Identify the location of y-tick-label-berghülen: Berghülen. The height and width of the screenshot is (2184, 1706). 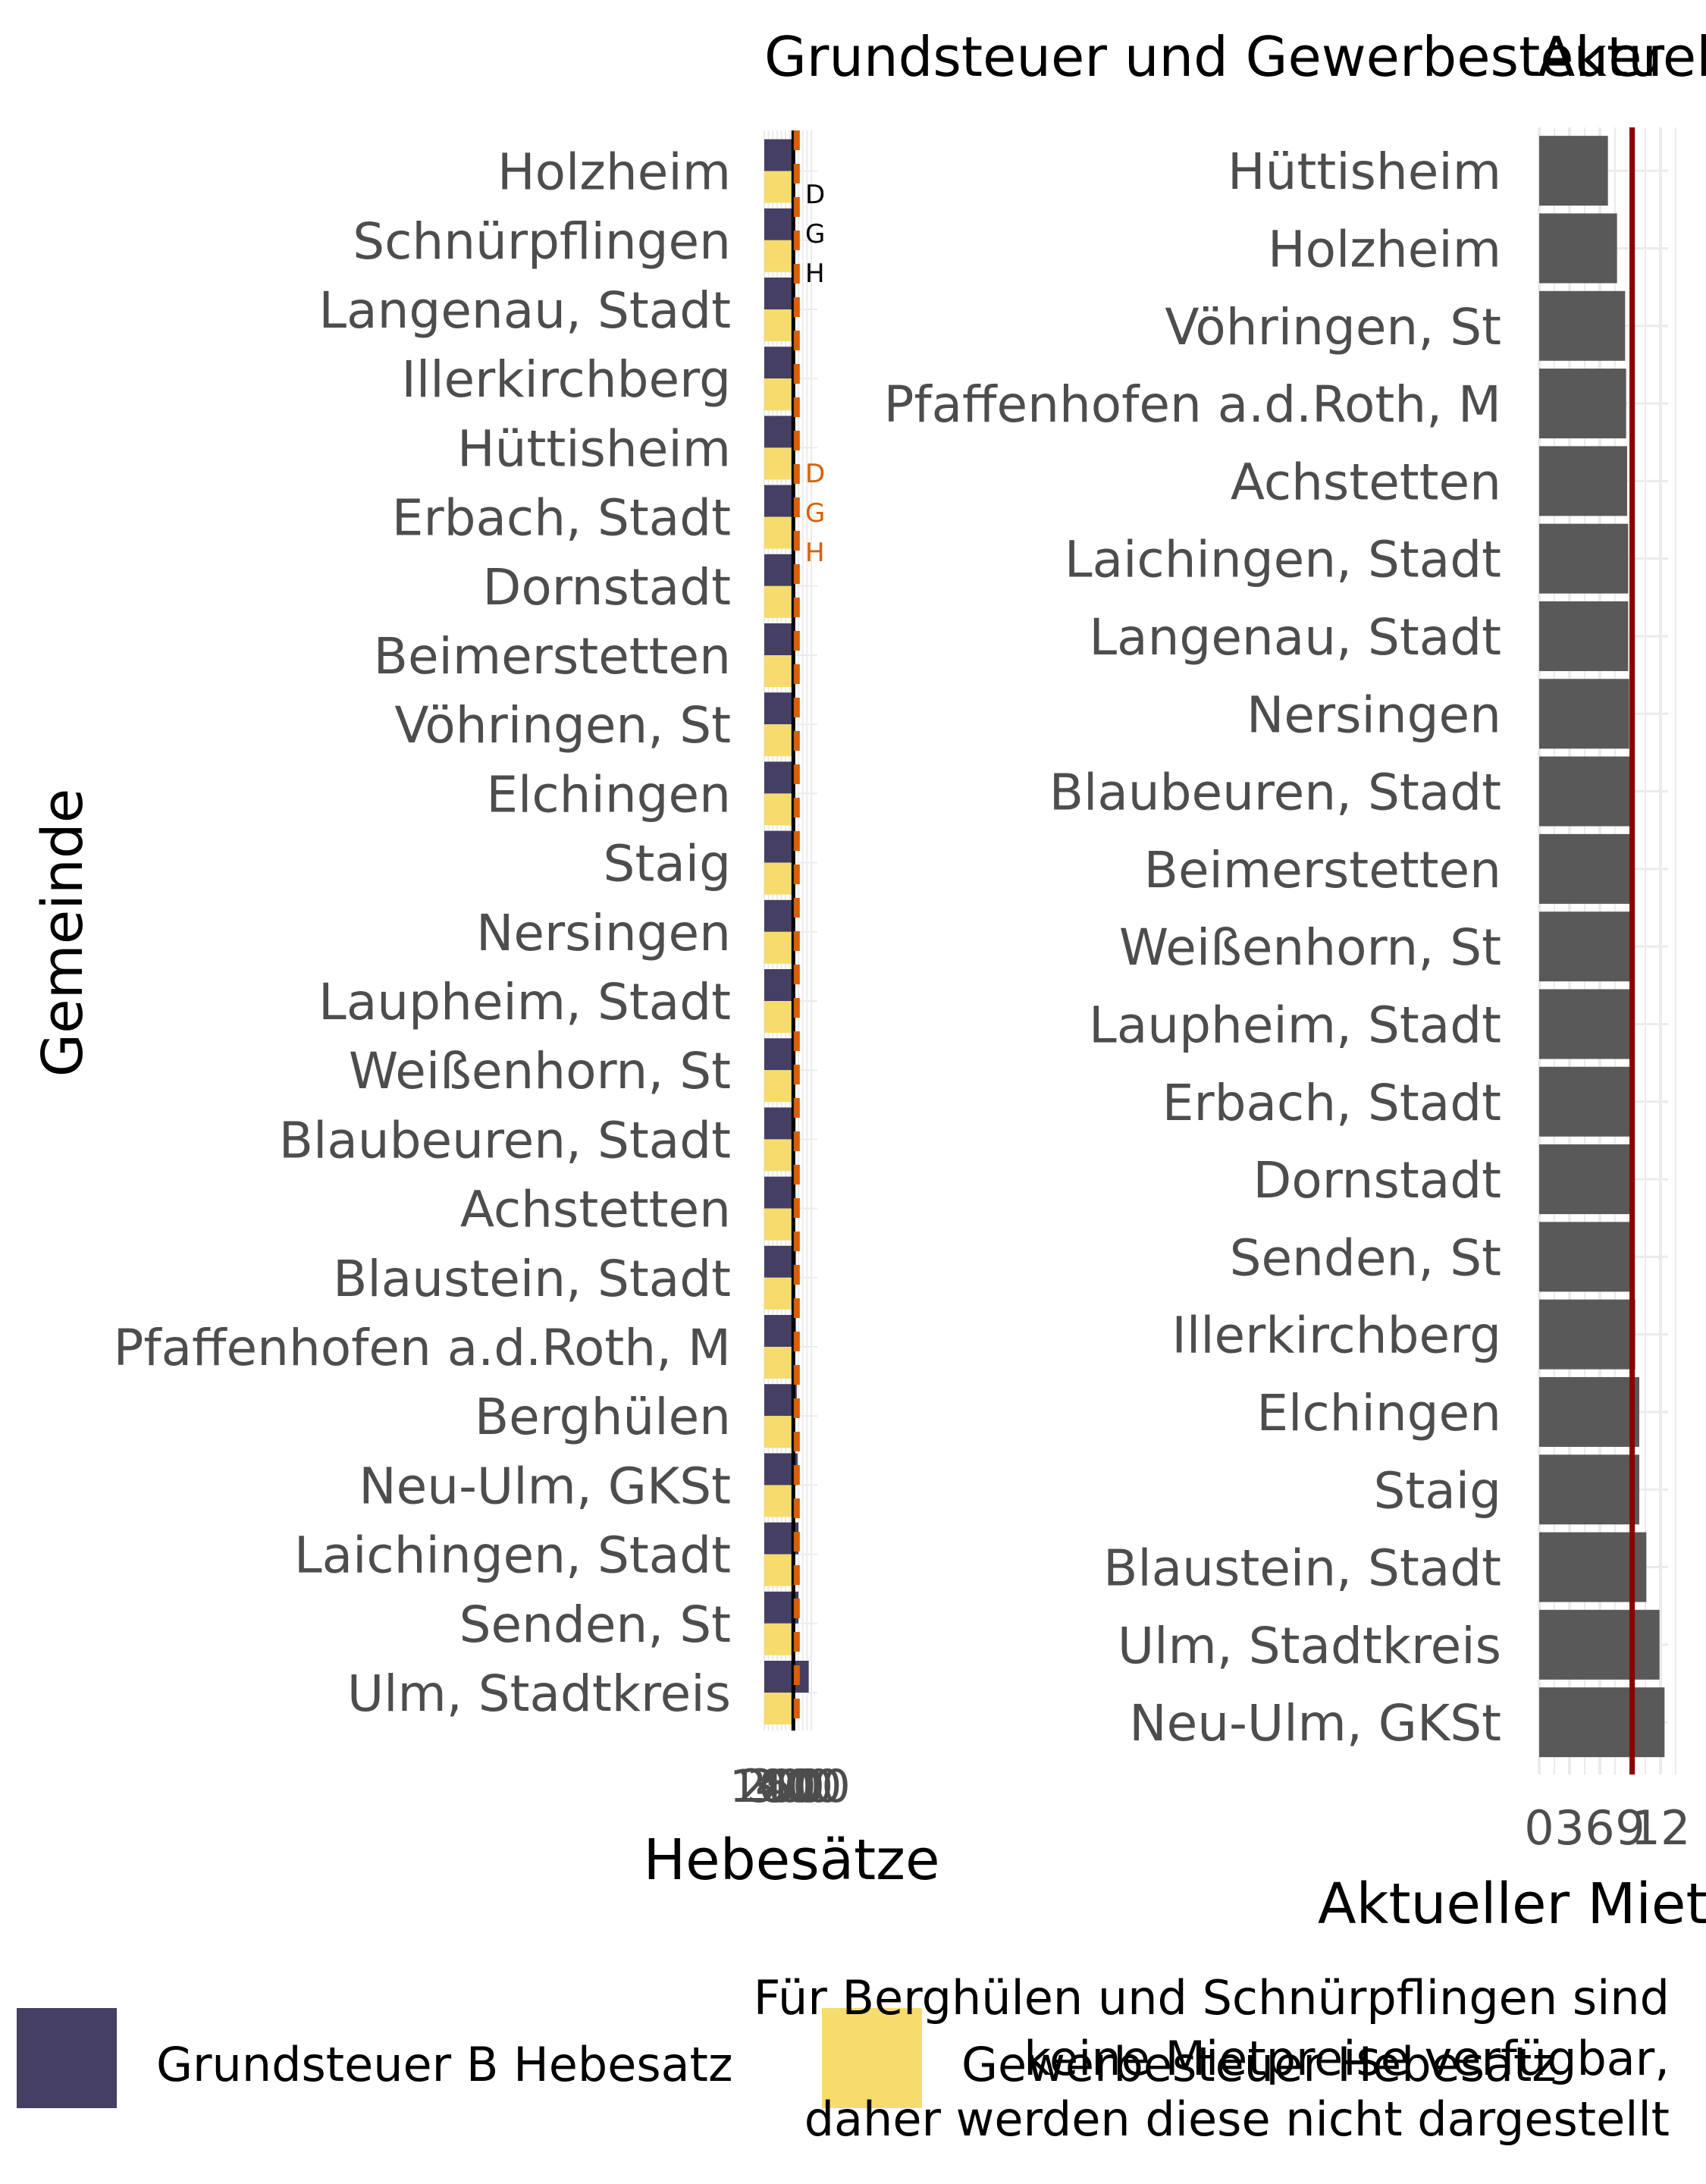
(603, 1417).